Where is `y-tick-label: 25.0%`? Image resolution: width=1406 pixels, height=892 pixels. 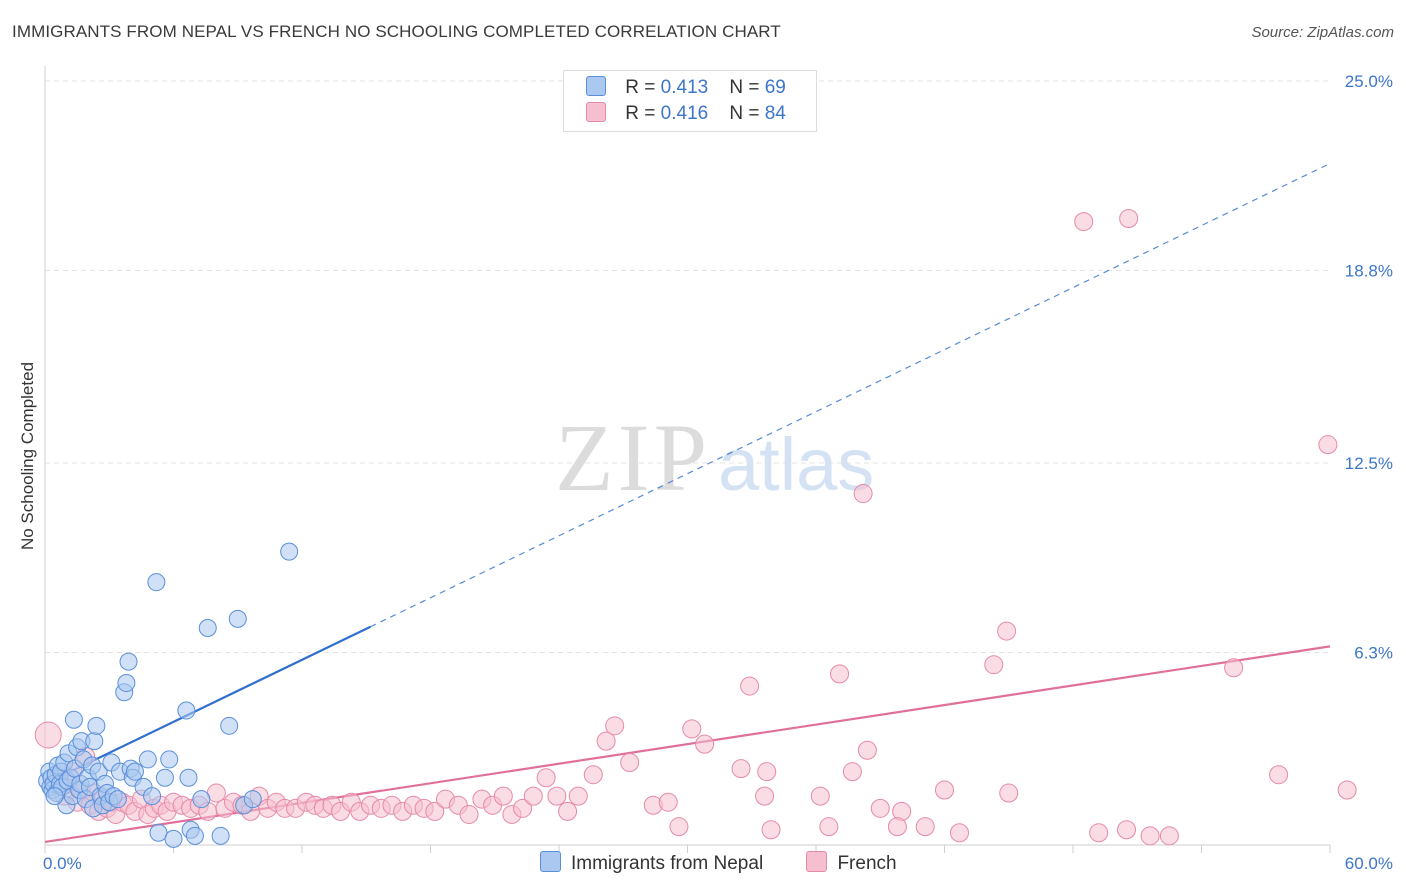
y-tick-label: 25.0% is located at coordinates (1369, 81).